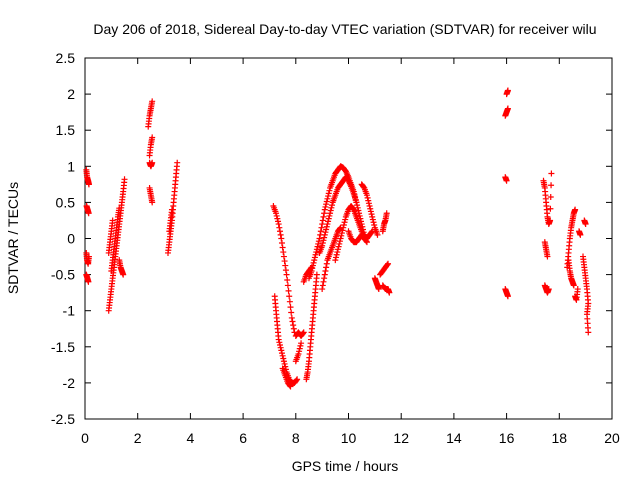 The height and width of the screenshot is (480, 640). Describe the element at coordinates (63, 347) in the screenshot. I see `y-tick-label: -1.5` at that location.